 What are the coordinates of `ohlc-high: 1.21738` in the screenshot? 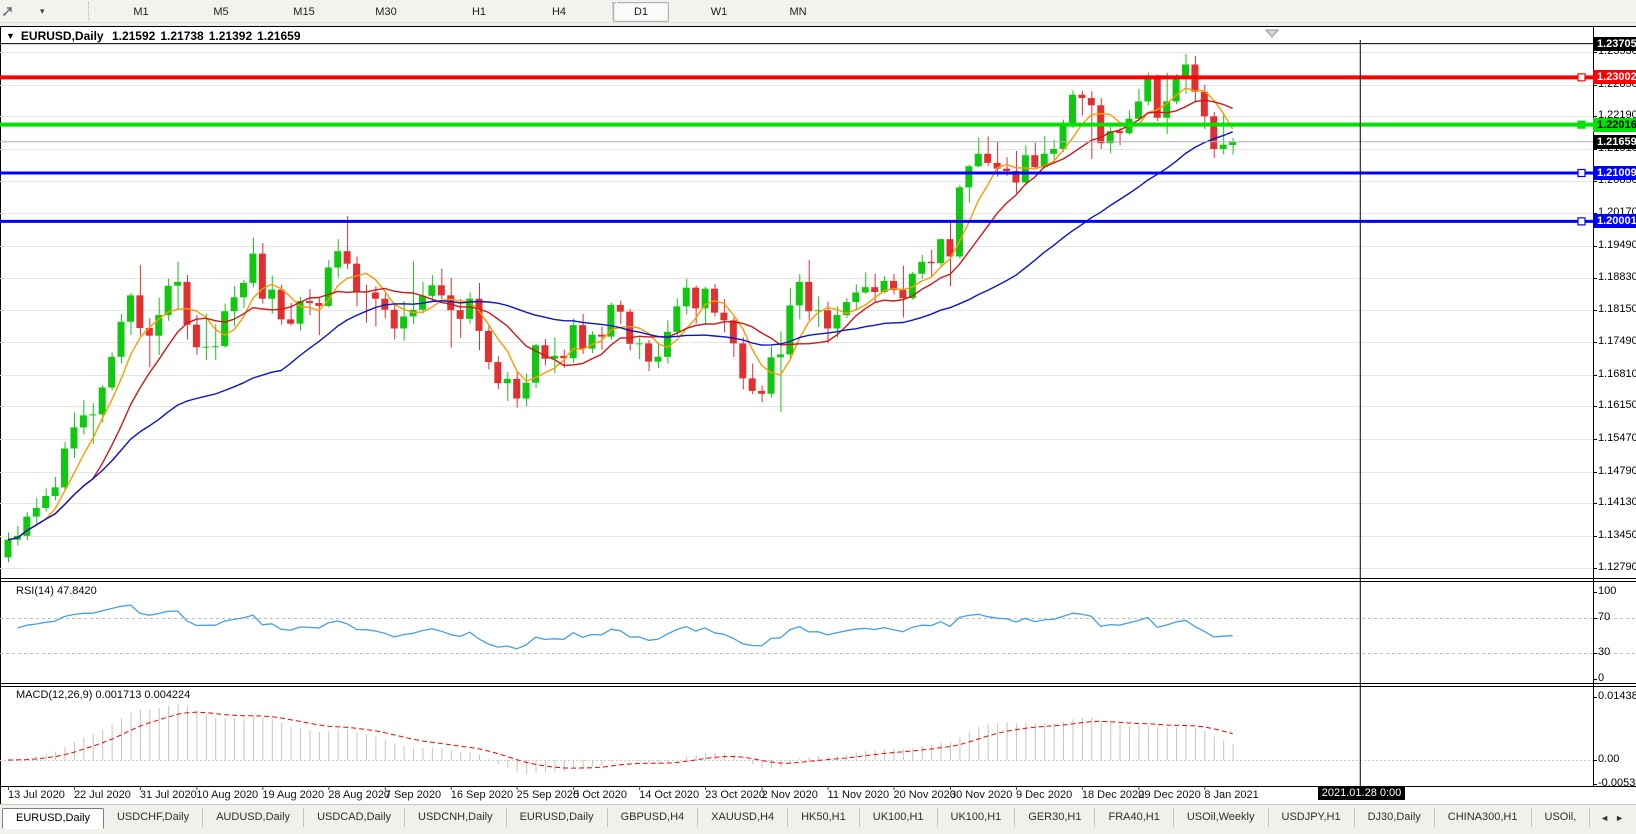 It's located at (182, 36).